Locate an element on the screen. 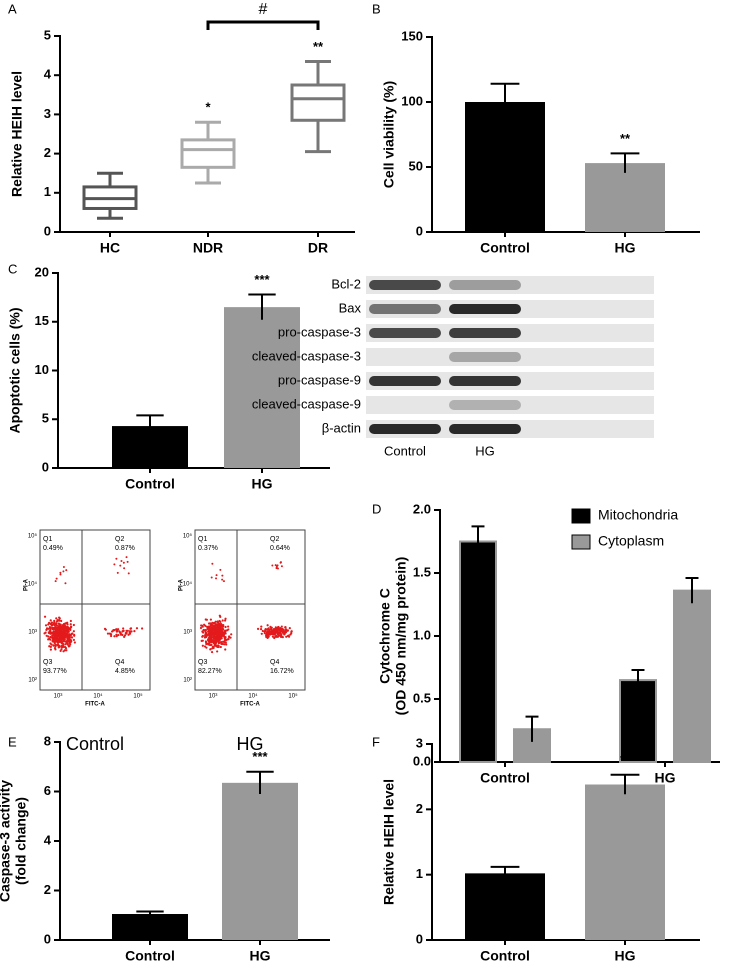  y-tick-label: 2 is located at coordinates (47, 152).